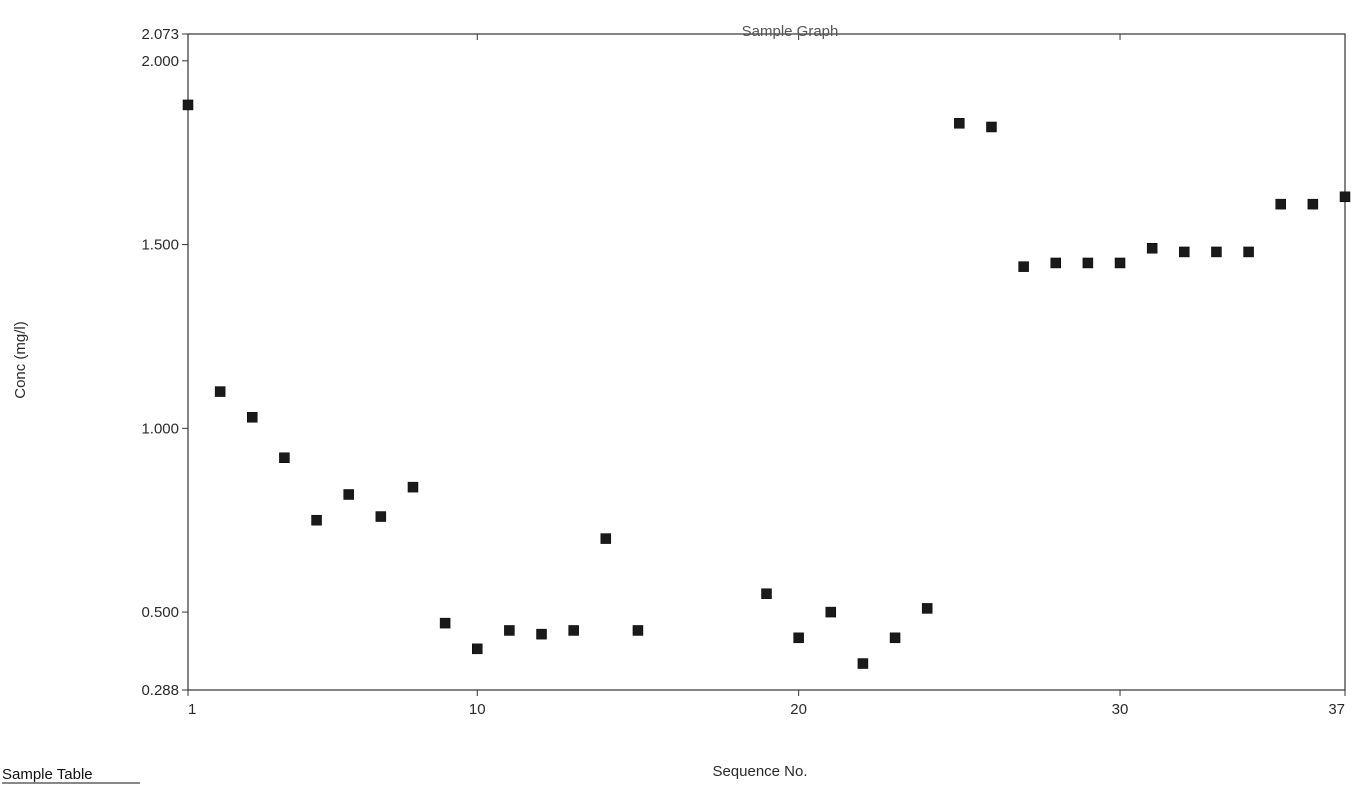  What do you see at coordinates (160, 245) in the screenshot?
I see `y-tick-label: 1.500` at bounding box center [160, 245].